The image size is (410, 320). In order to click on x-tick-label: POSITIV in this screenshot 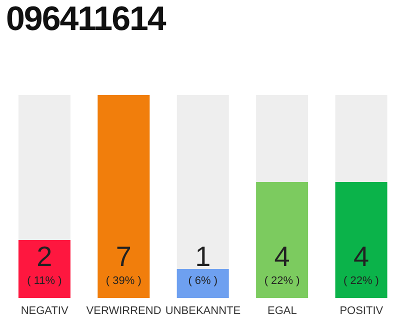, I will do `click(362, 310)`.